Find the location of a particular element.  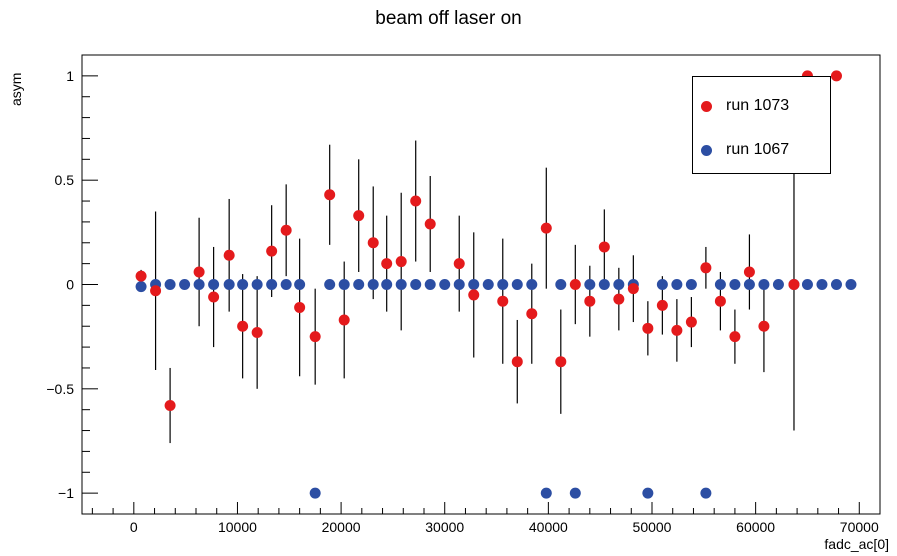

legend-entry-run-1073: run 1073 is located at coordinates (745, 106).